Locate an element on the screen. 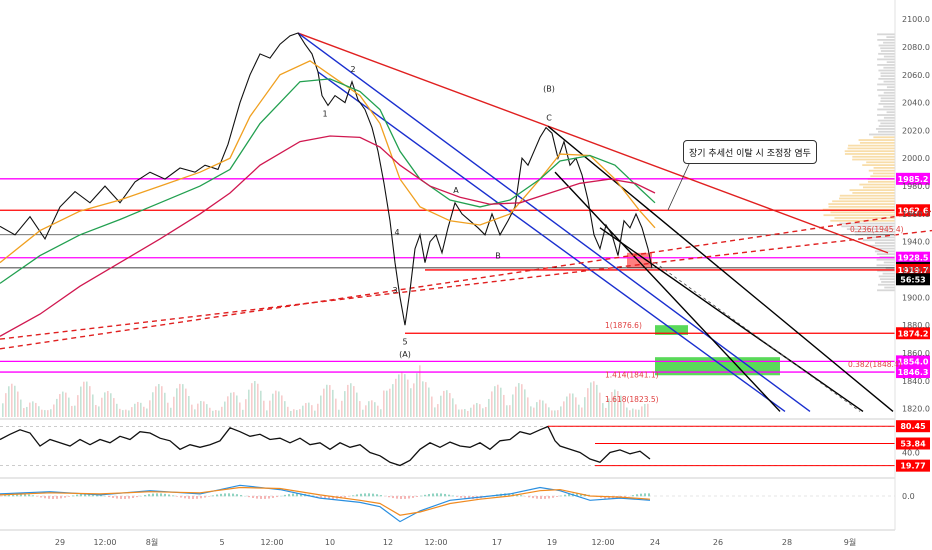 The image size is (932, 550). time-tick-label: 17 is located at coordinates (497, 542).